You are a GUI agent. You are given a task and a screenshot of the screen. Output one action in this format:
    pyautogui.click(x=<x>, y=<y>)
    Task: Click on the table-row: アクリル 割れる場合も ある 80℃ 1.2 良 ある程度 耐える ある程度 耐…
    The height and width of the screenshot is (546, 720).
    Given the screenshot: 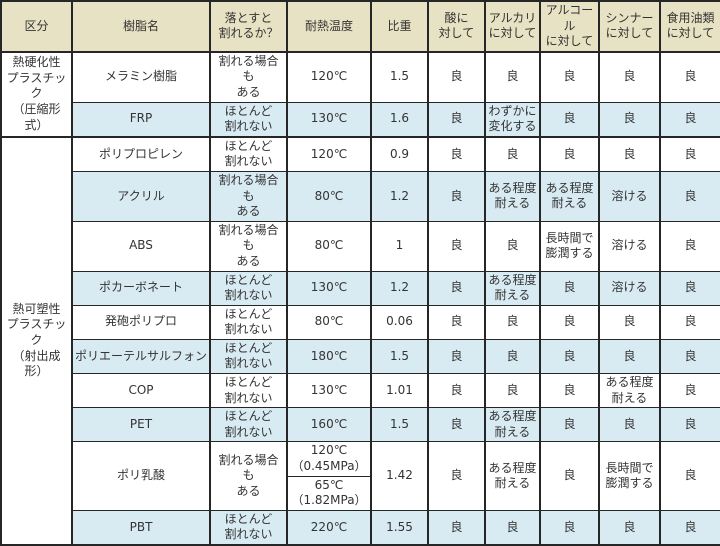 What is the action you would take?
    pyautogui.click(x=360, y=196)
    